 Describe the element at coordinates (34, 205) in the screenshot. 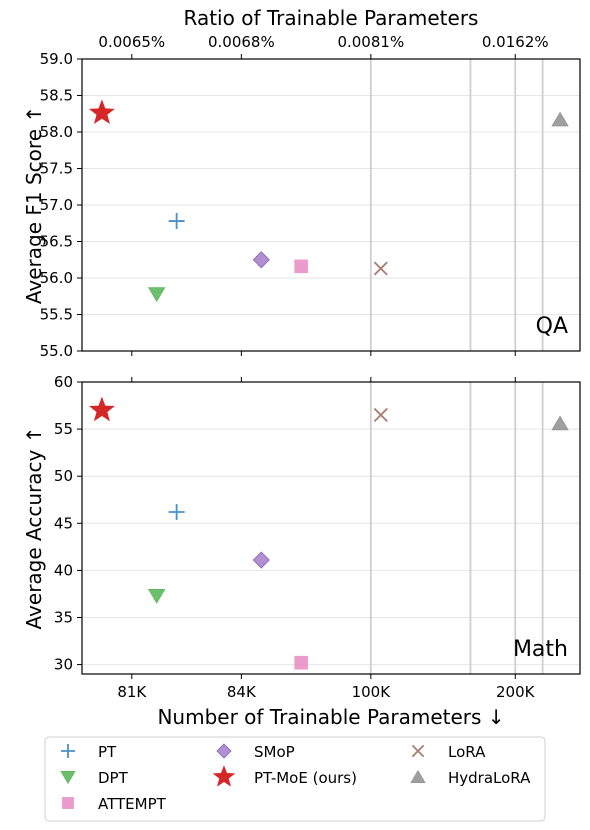

I see `y-axis-title: Average F1 Score ↑` at that location.